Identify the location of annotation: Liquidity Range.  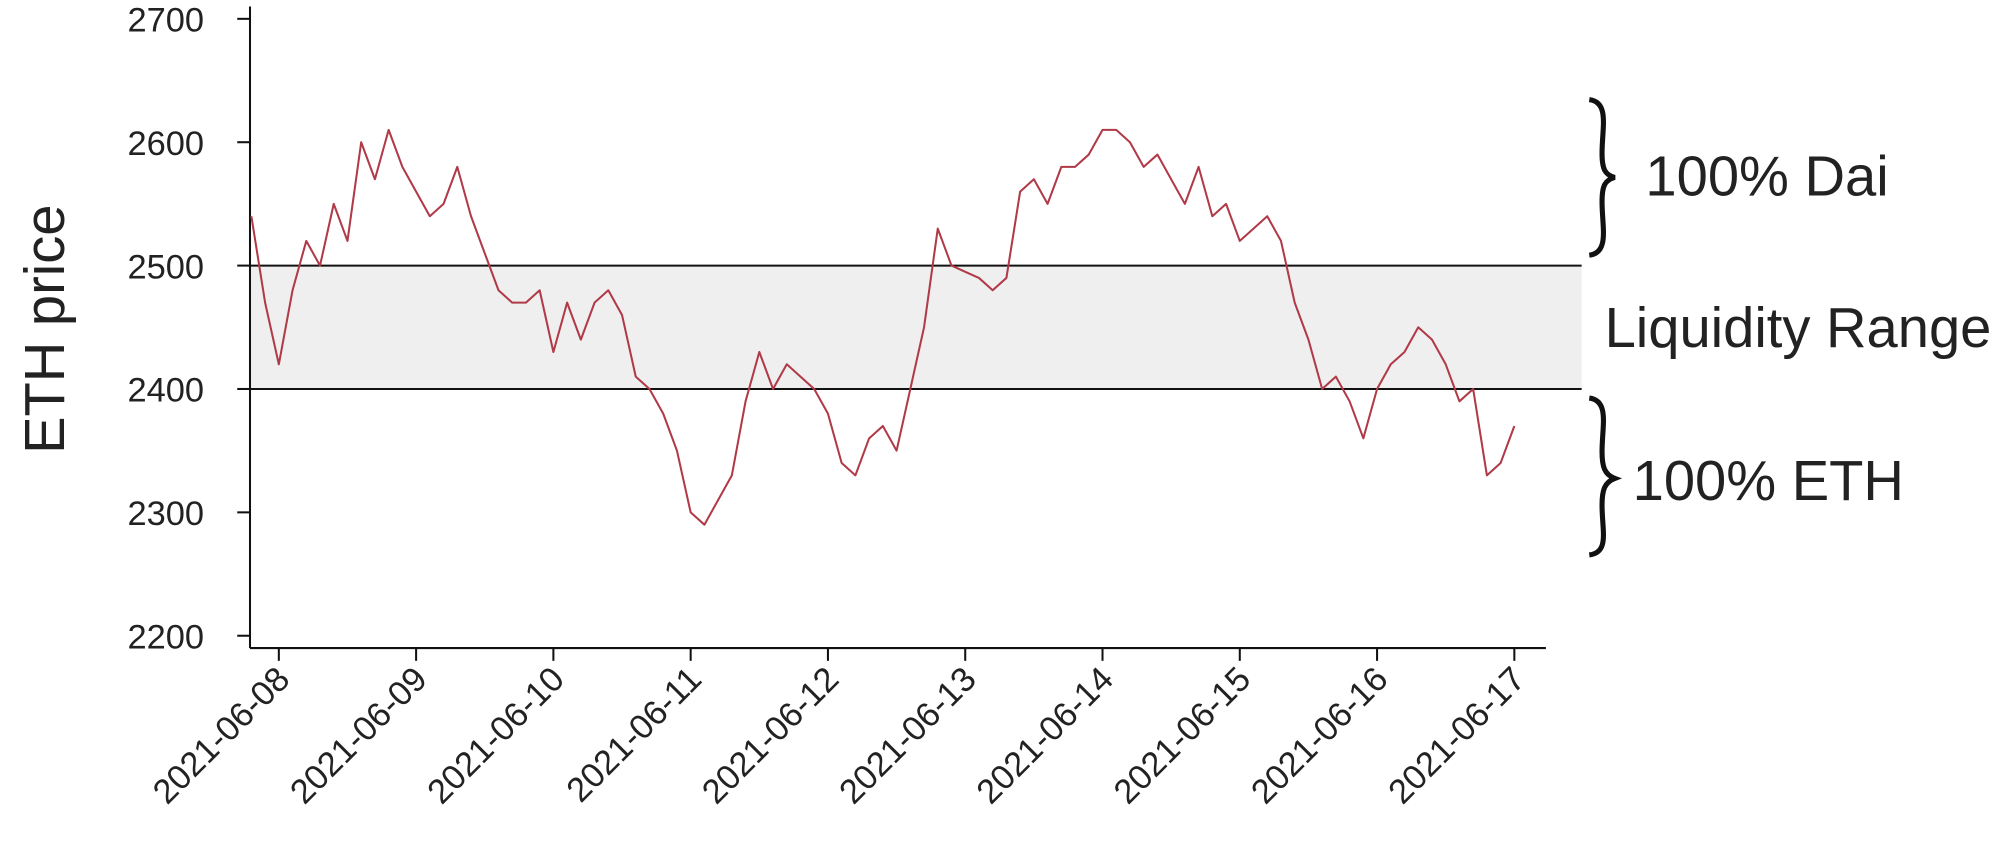
(1798, 327).